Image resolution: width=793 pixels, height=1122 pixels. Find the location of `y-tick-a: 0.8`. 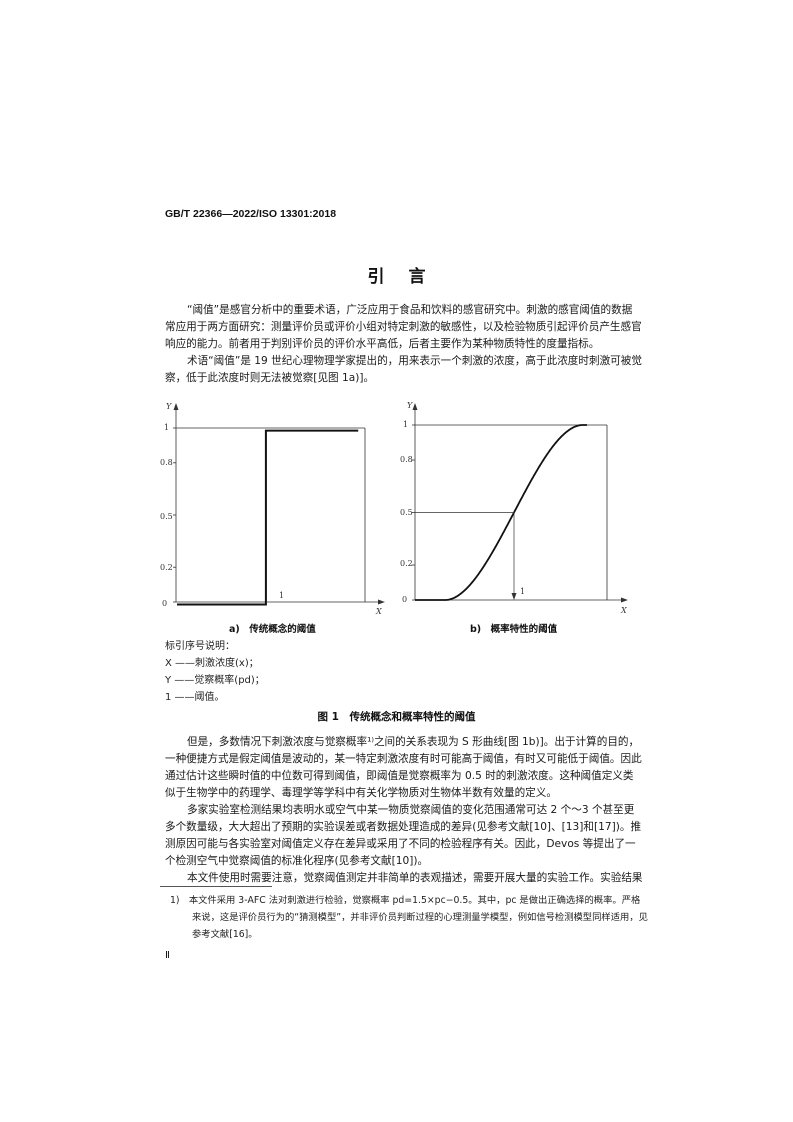

y-tick-a: 0.8 is located at coordinates (166, 462).